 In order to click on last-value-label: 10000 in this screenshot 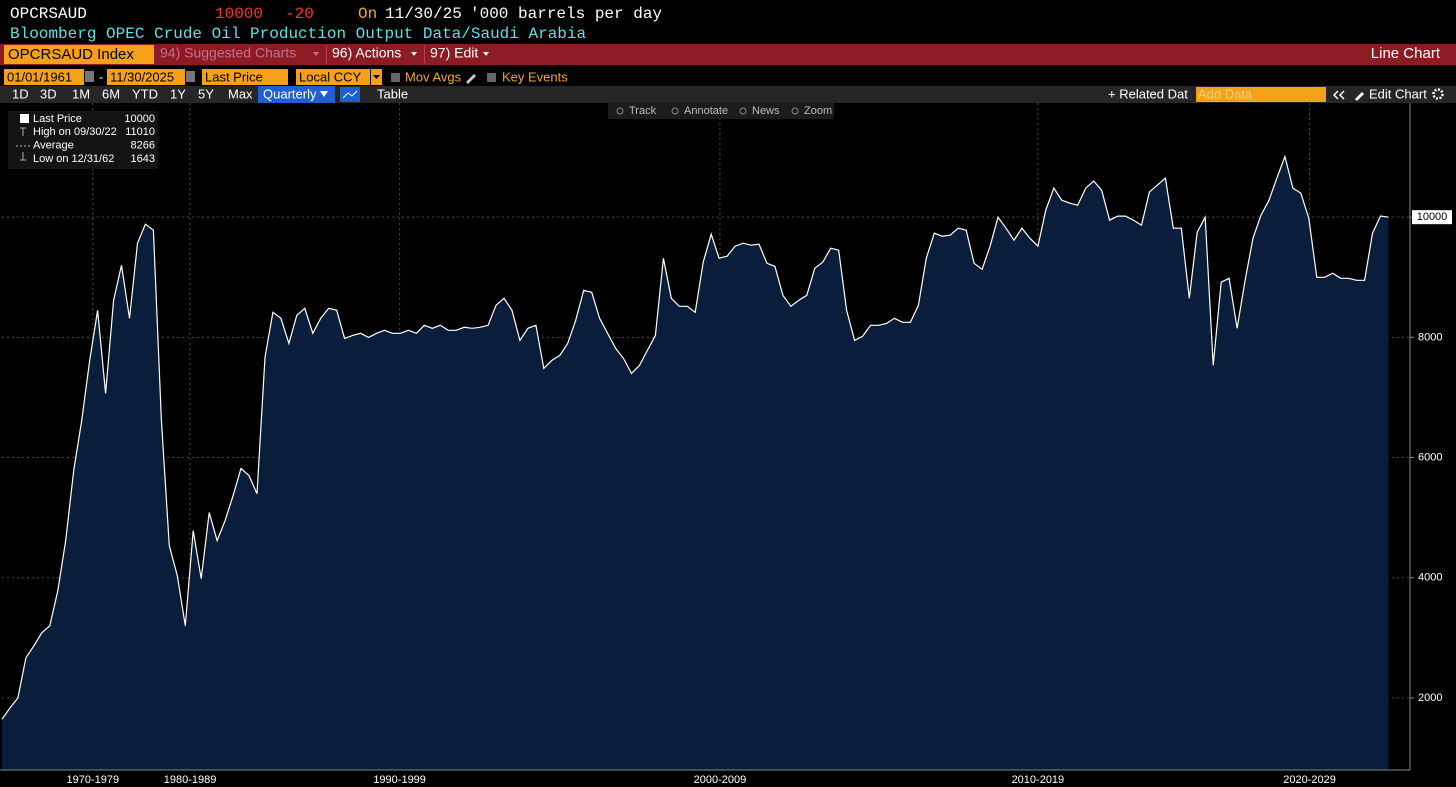, I will do `click(1432, 217)`.